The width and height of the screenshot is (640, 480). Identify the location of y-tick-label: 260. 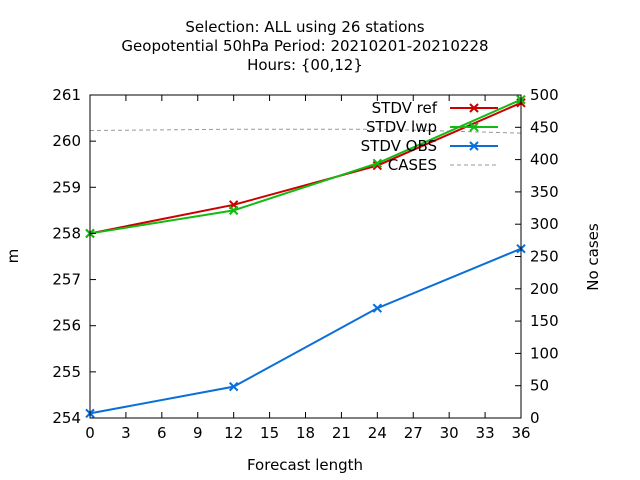
(66, 141).